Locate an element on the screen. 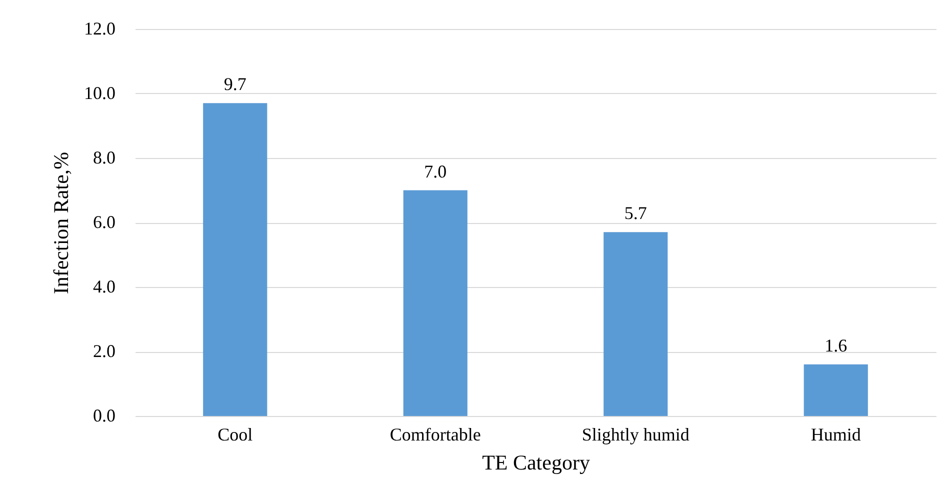 This screenshot has height=483, width=946. y-tick-label: 0.0 is located at coordinates (104, 416).